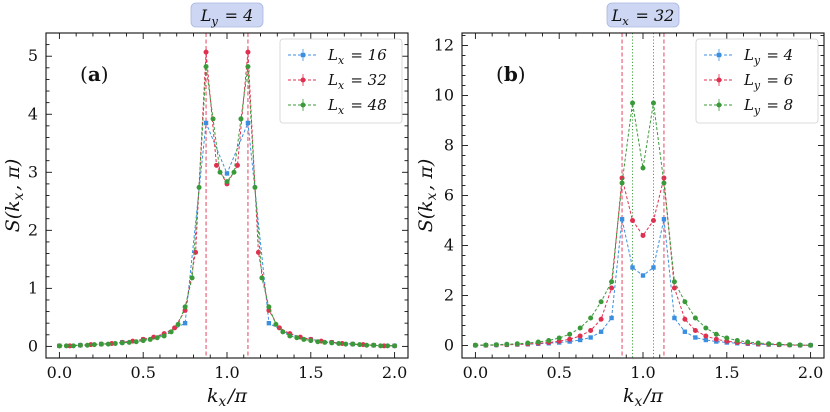 The width and height of the screenshot is (830, 412). What do you see at coordinates (94, 74) in the screenshot?
I see `panel-tag: (a)` at bounding box center [94, 74].